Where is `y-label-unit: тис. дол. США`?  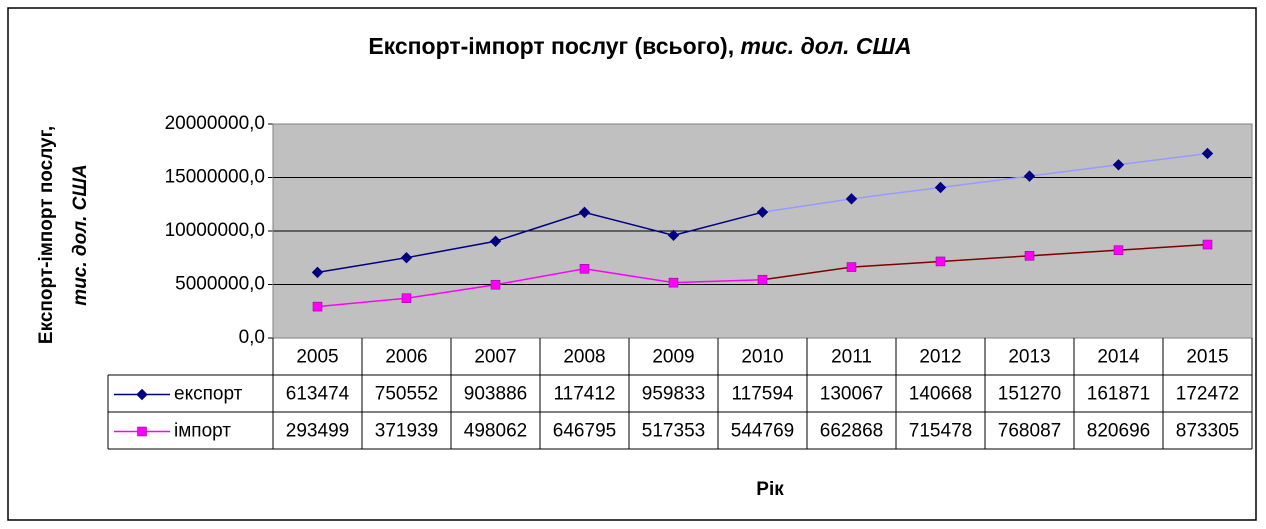 y-label-unit: тис. дол. США is located at coordinates (80, 234).